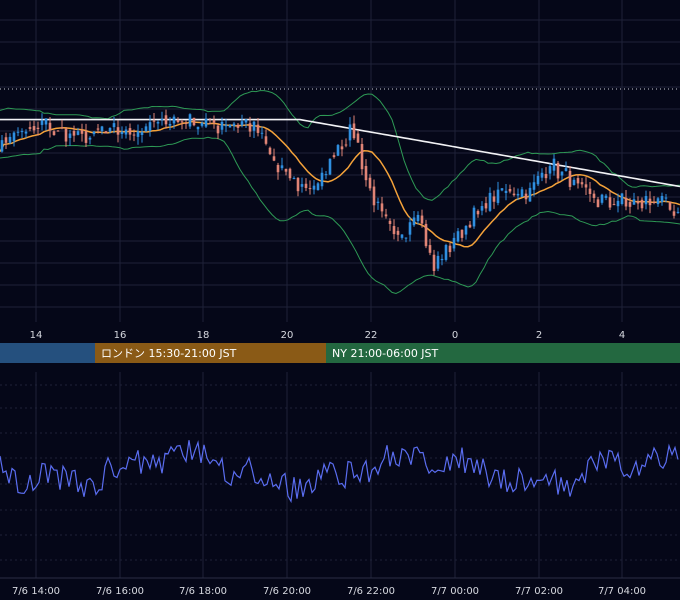  I want to click on price-x-tick-label-2: 18, so click(203, 335).